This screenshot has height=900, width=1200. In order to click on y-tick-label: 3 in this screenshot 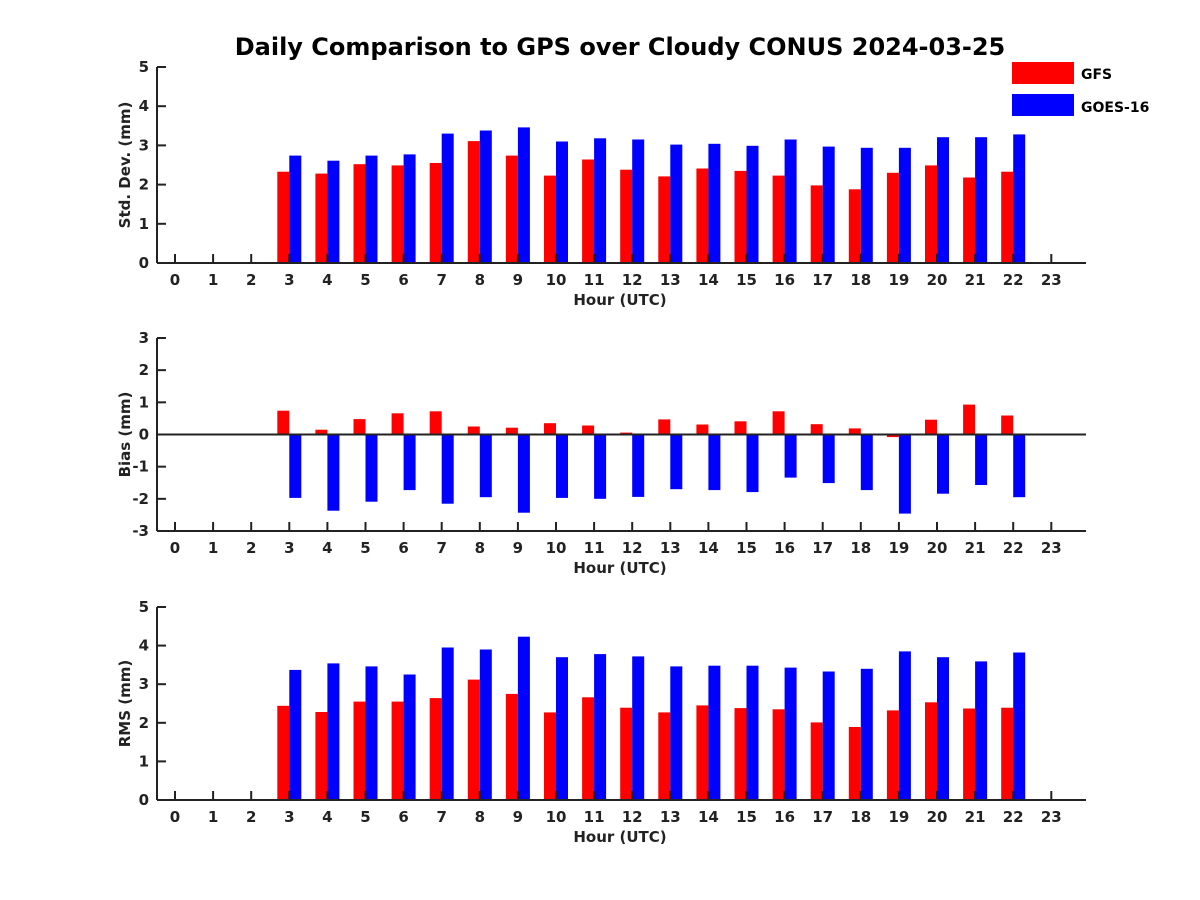, I will do `click(144, 145)`.